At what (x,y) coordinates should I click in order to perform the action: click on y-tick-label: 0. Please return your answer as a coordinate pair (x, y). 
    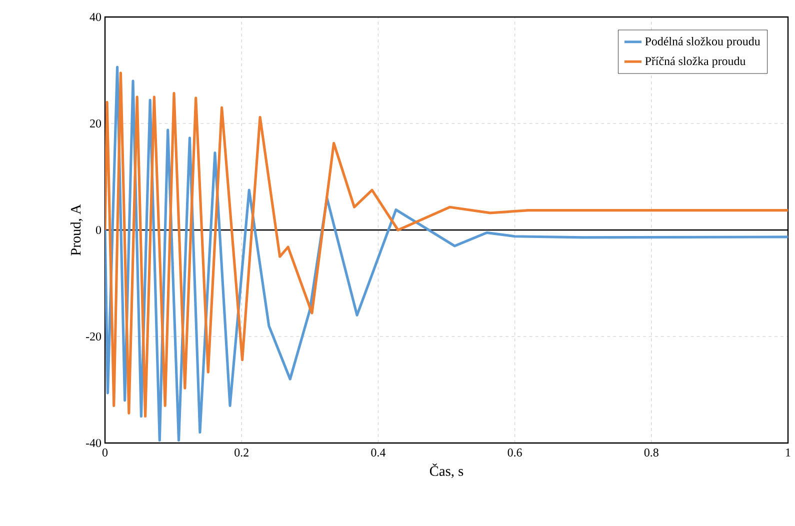
    Looking at the image, I should click on (99, 230).